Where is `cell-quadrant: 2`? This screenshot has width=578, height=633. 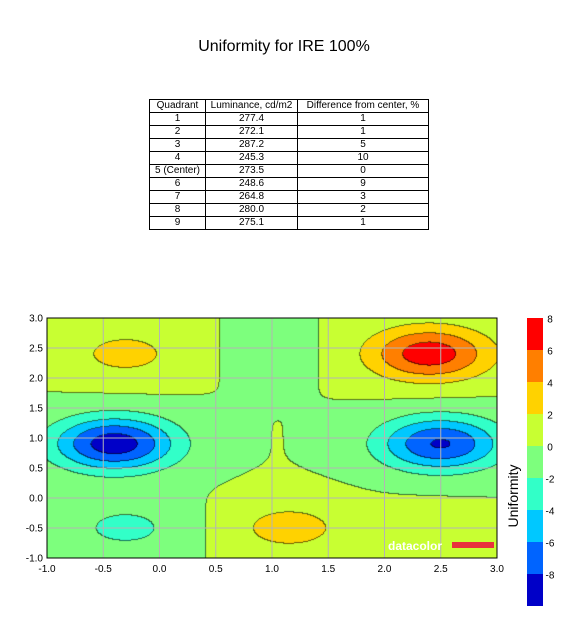
cell-quadrant: 2 is located at coordinates (177, 132).